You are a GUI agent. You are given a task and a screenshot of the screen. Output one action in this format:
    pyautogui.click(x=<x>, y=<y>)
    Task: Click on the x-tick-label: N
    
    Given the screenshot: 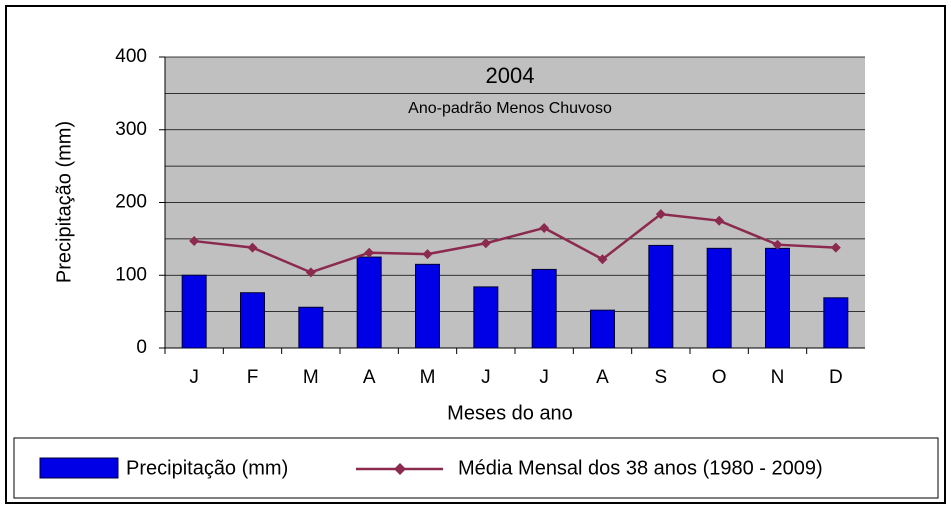 What is the action you would take?
    pyautogui.click(x=778, y=377)
    